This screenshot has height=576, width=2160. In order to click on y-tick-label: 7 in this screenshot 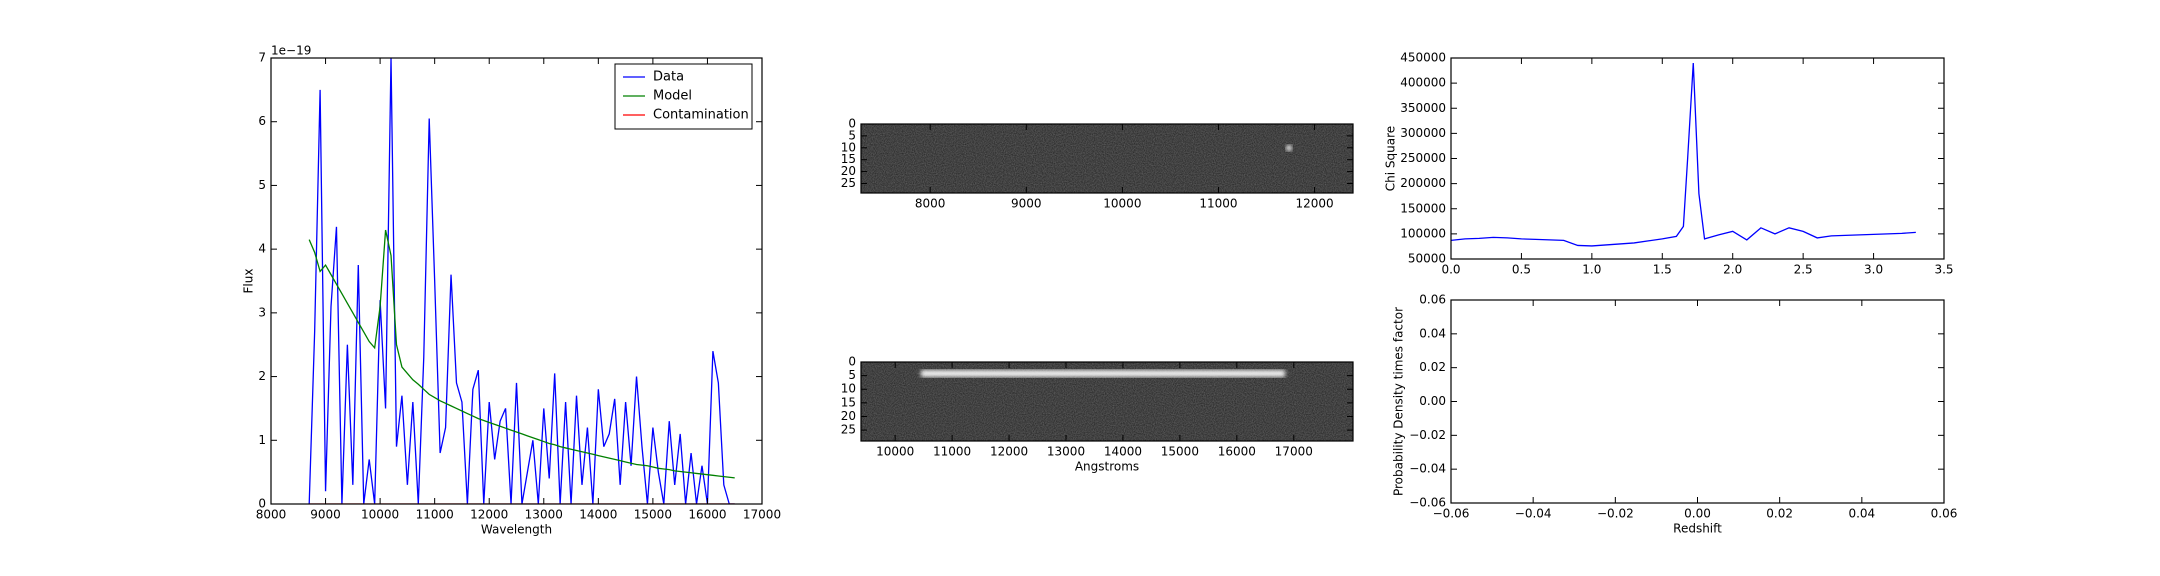, I will do `click(262, 58)`.